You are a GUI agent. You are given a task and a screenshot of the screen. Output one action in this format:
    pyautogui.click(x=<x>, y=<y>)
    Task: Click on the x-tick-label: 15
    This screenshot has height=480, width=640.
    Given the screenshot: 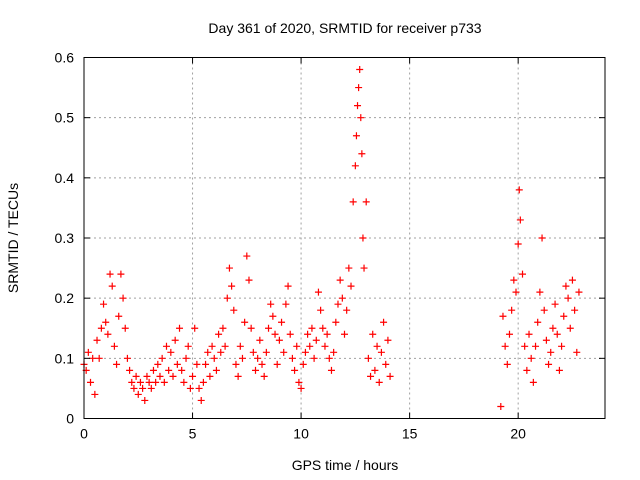 What is the action you would take?
    pyautogui.click(x=410, y=434)
    